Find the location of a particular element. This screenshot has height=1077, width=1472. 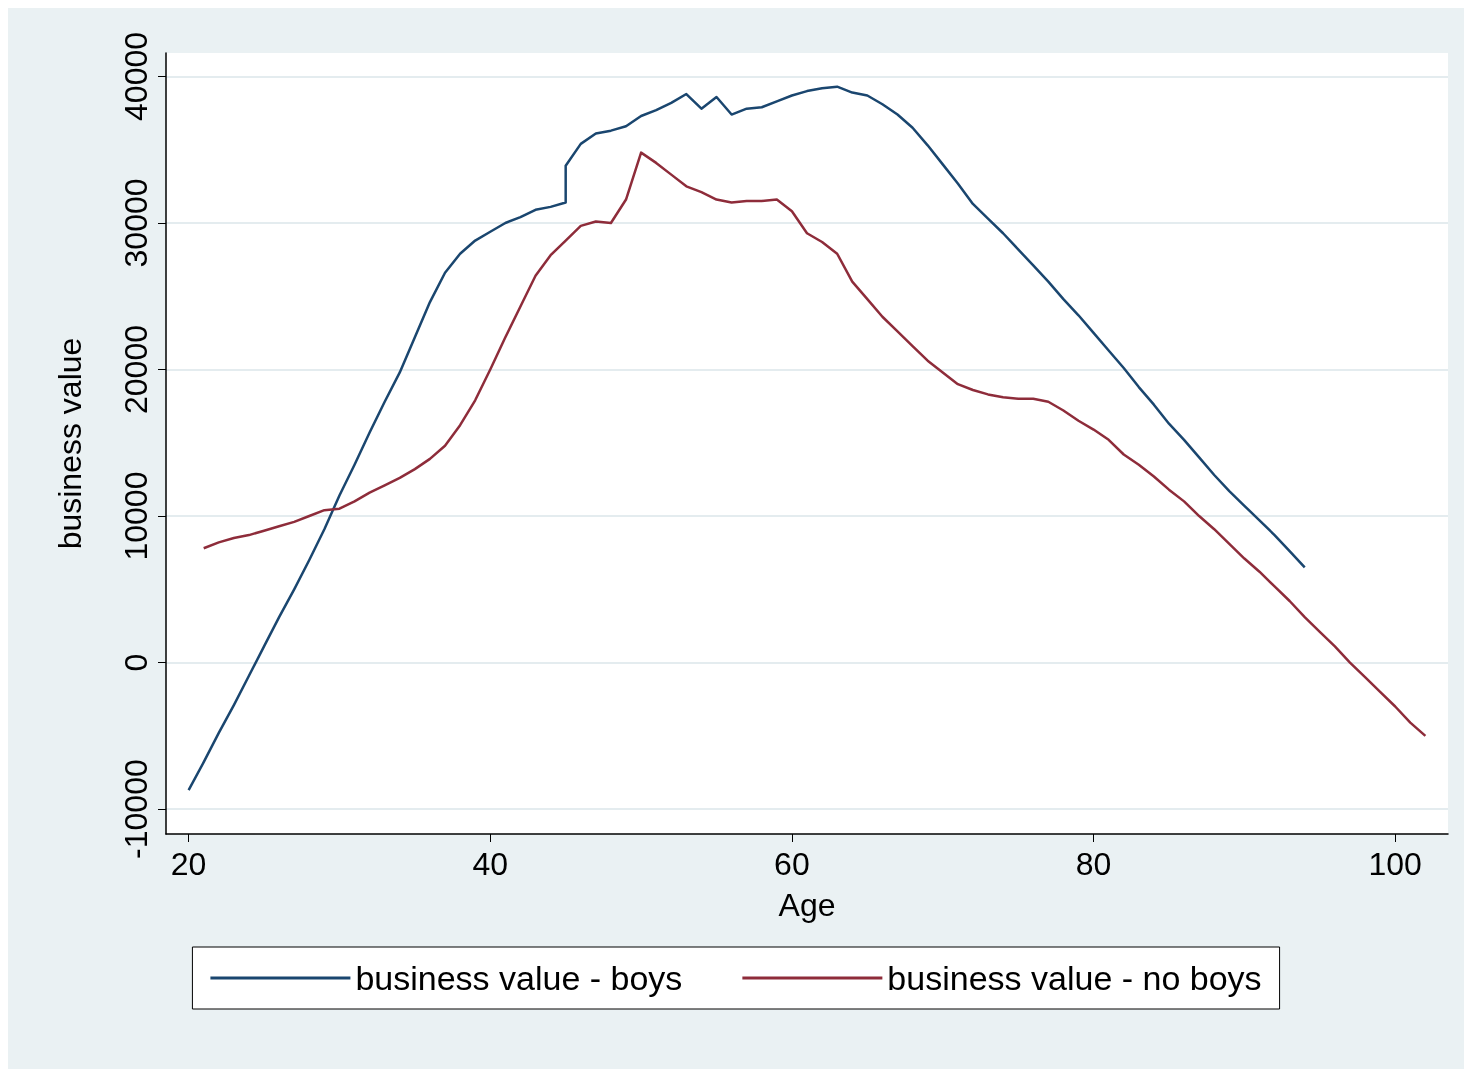

y-tick-label: 0 is located at coordinates (136, 662).